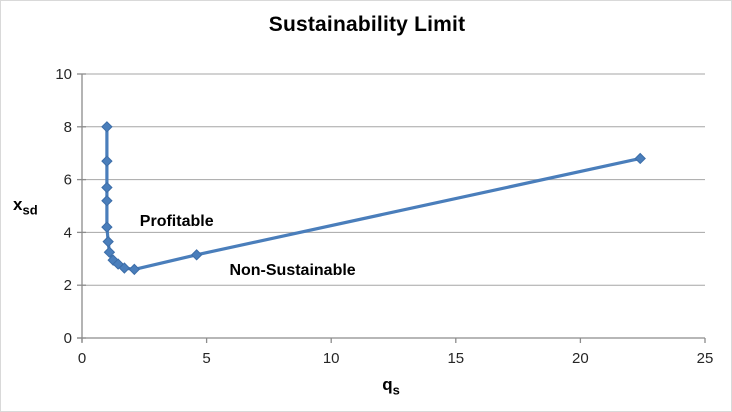 The height and width of the screenshot is (412, 732). What do you see at coordinates (68, 232) in the screenshot?
I see `y-tick-label: 4` at bounding box center [68, 232].